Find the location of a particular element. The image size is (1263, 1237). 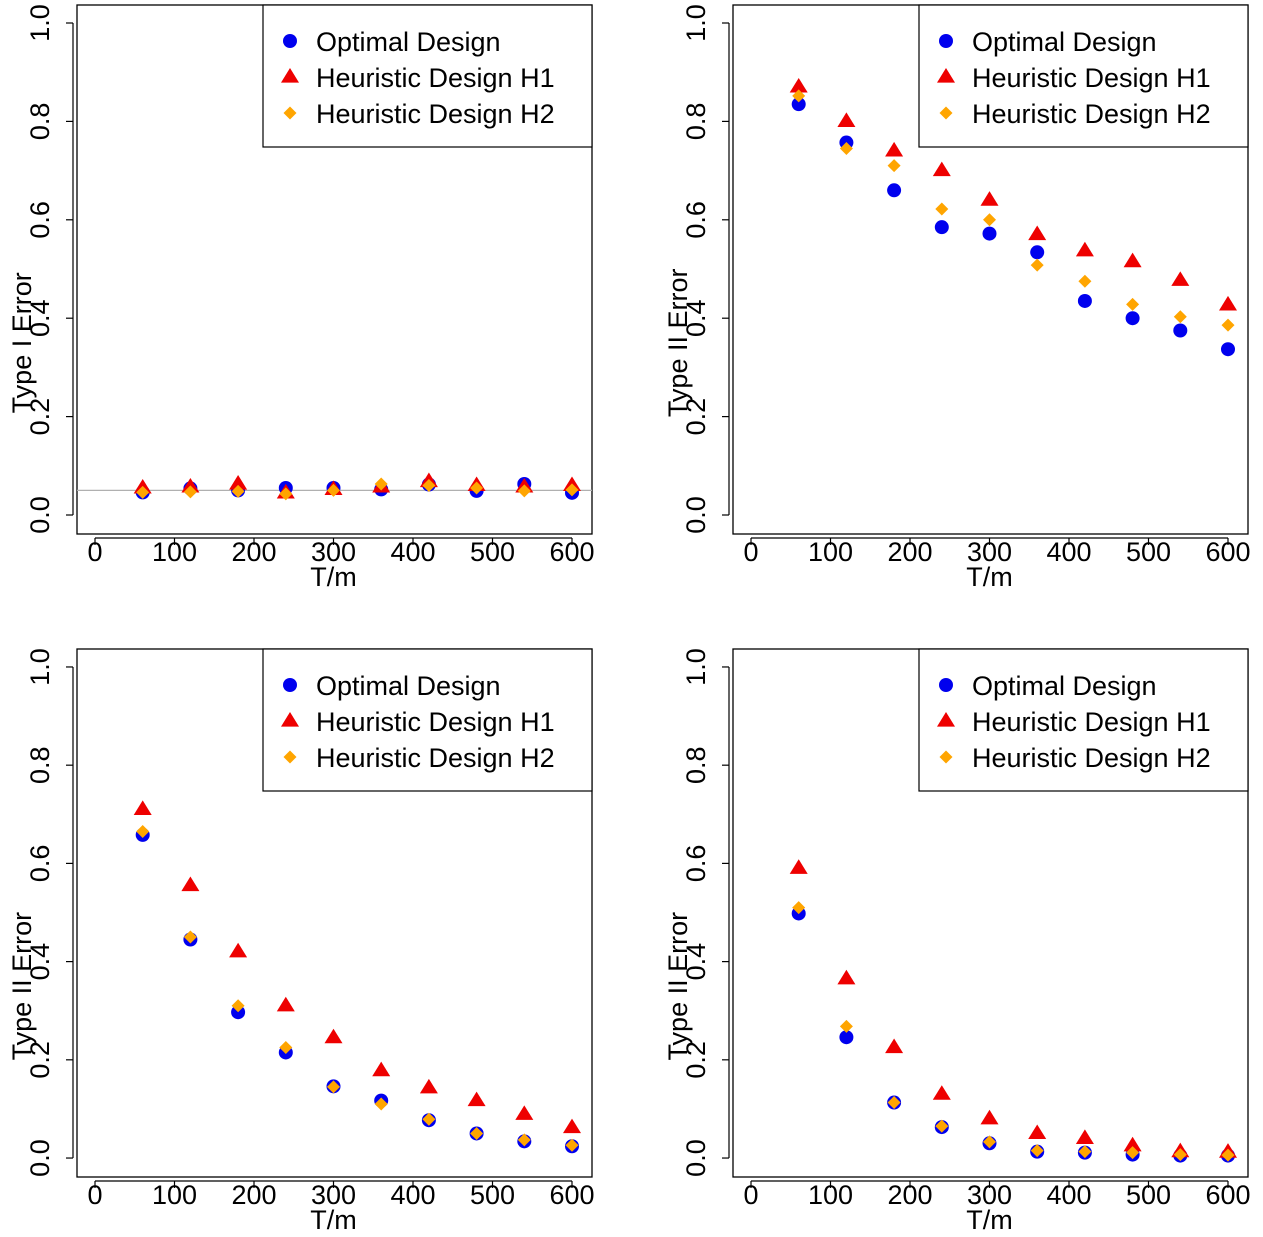

legend-box is located at coordinates (1083, 76).